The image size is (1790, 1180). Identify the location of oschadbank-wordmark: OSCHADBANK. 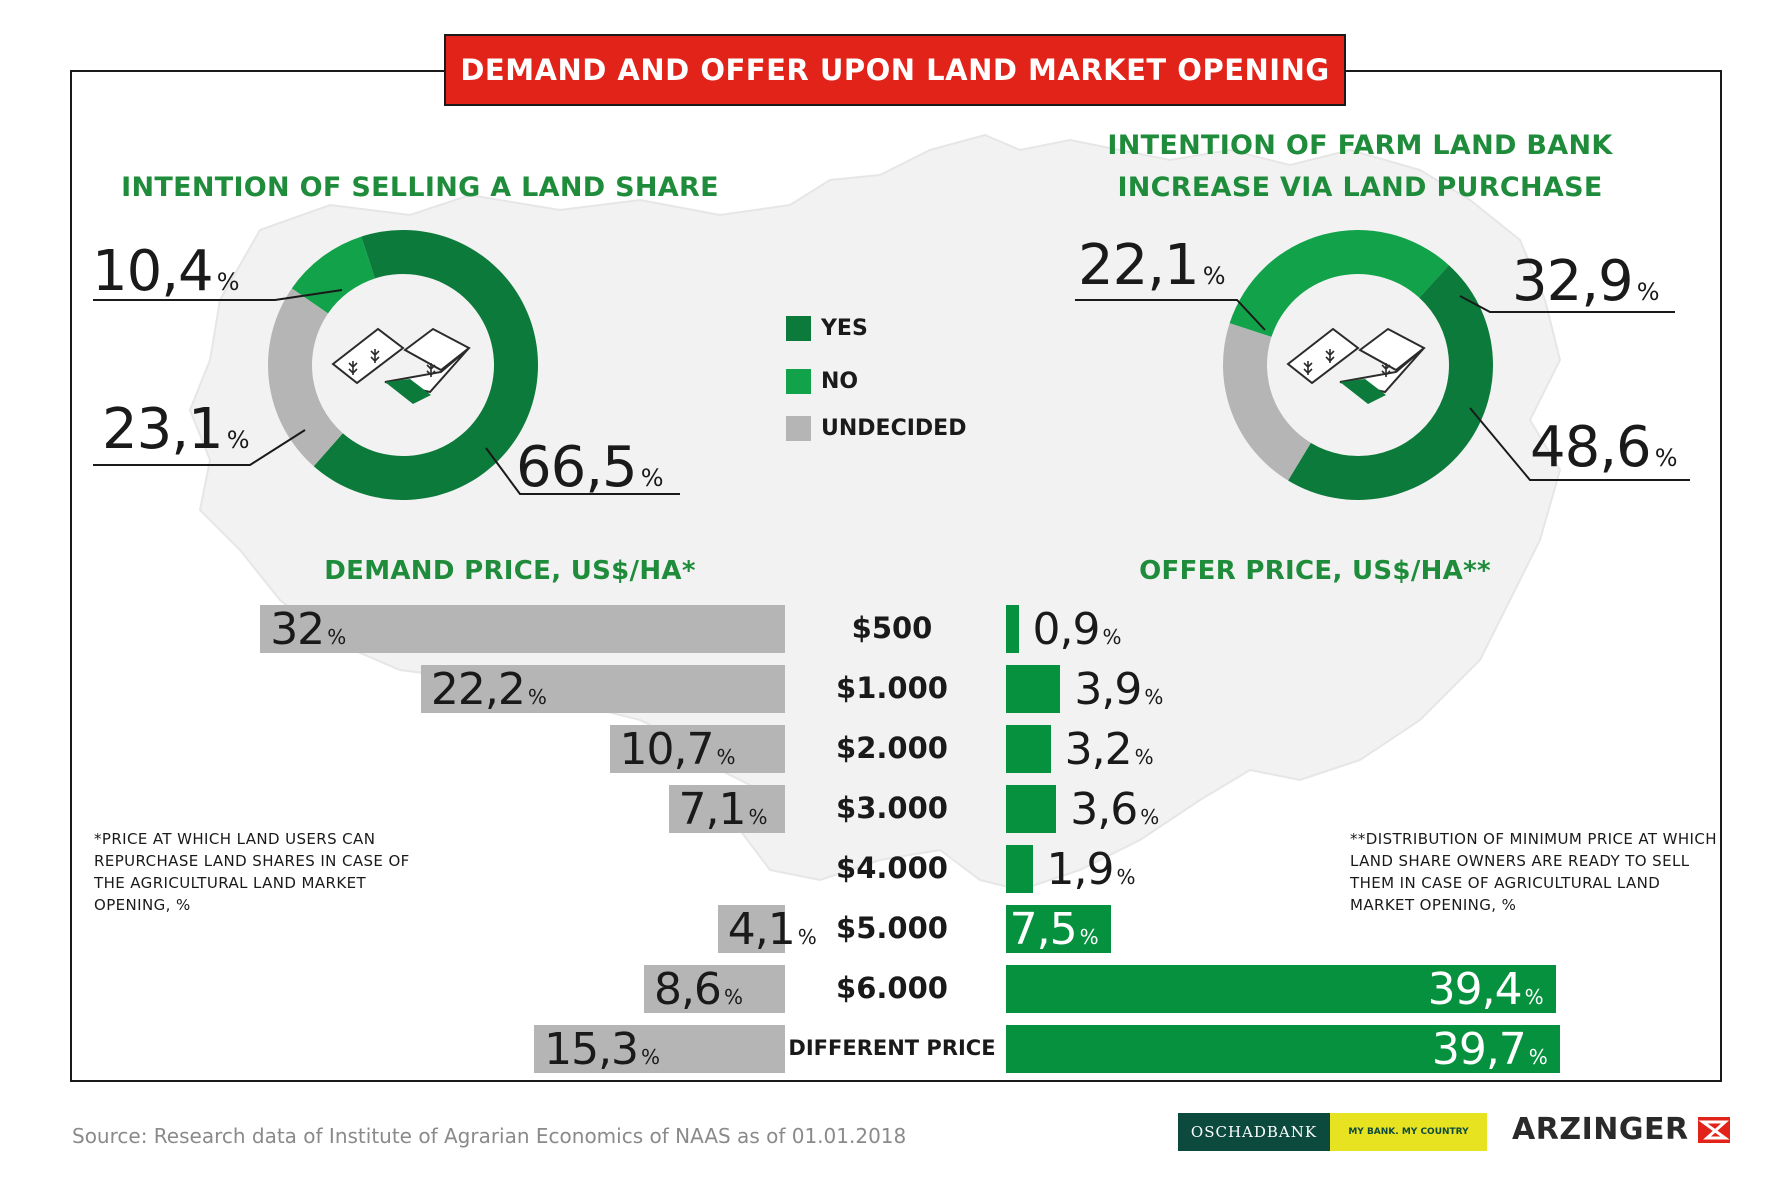
(1254, 1132).